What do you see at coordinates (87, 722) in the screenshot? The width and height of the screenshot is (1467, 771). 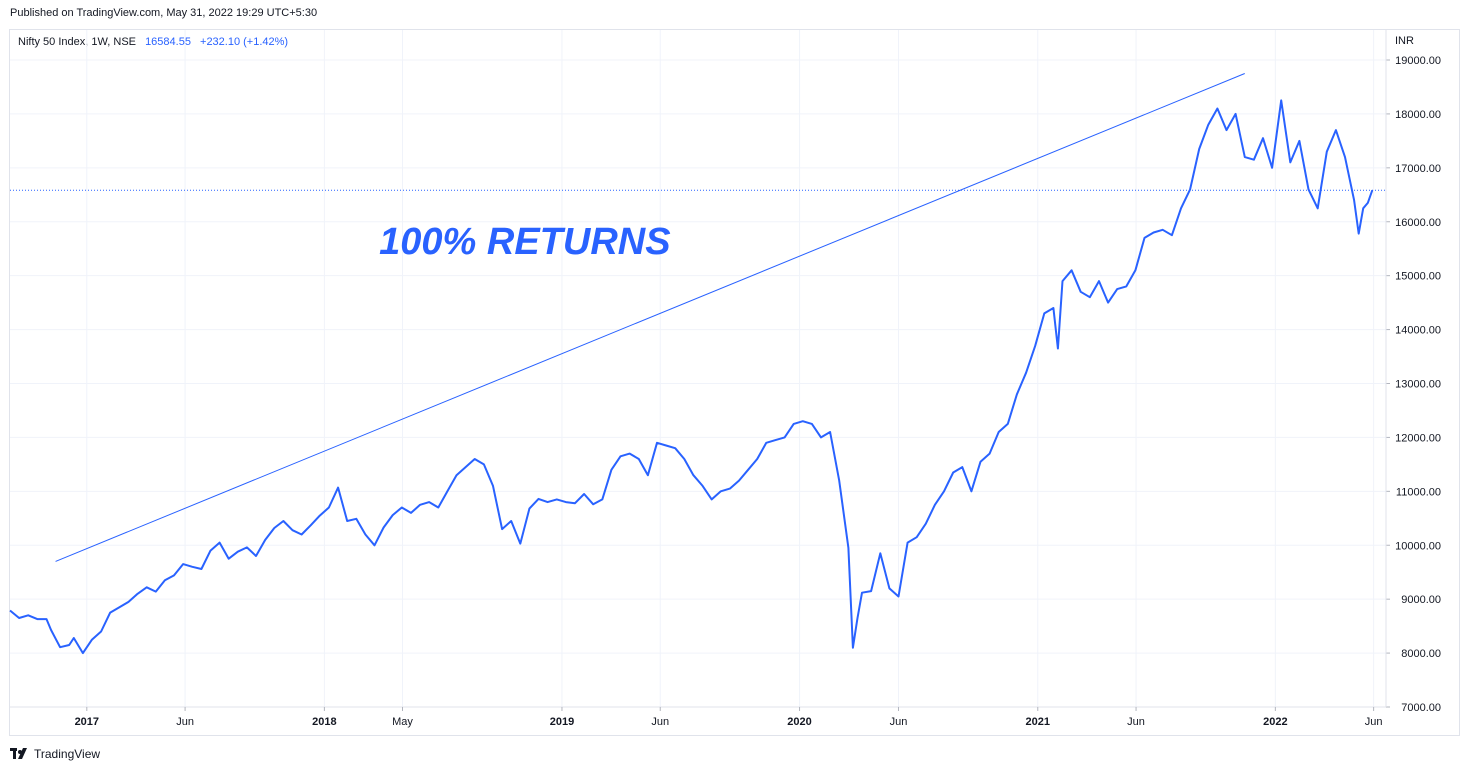 I see `x-tick-label: 2017` at bounding box center [87, 722].